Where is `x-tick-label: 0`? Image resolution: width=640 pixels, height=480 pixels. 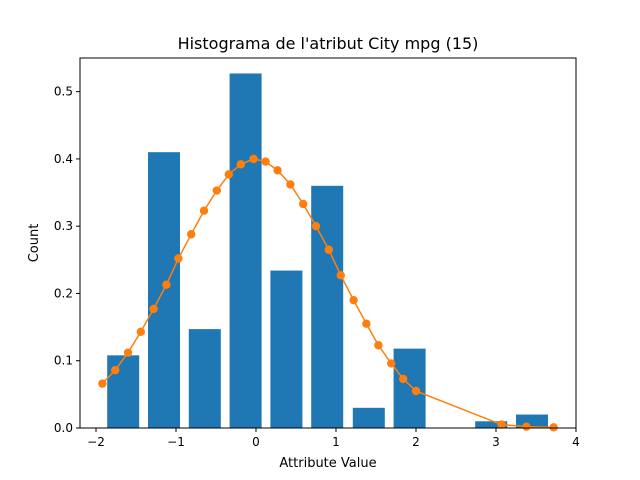
x-tick-label: 0 is located at coordinates (256, 442).